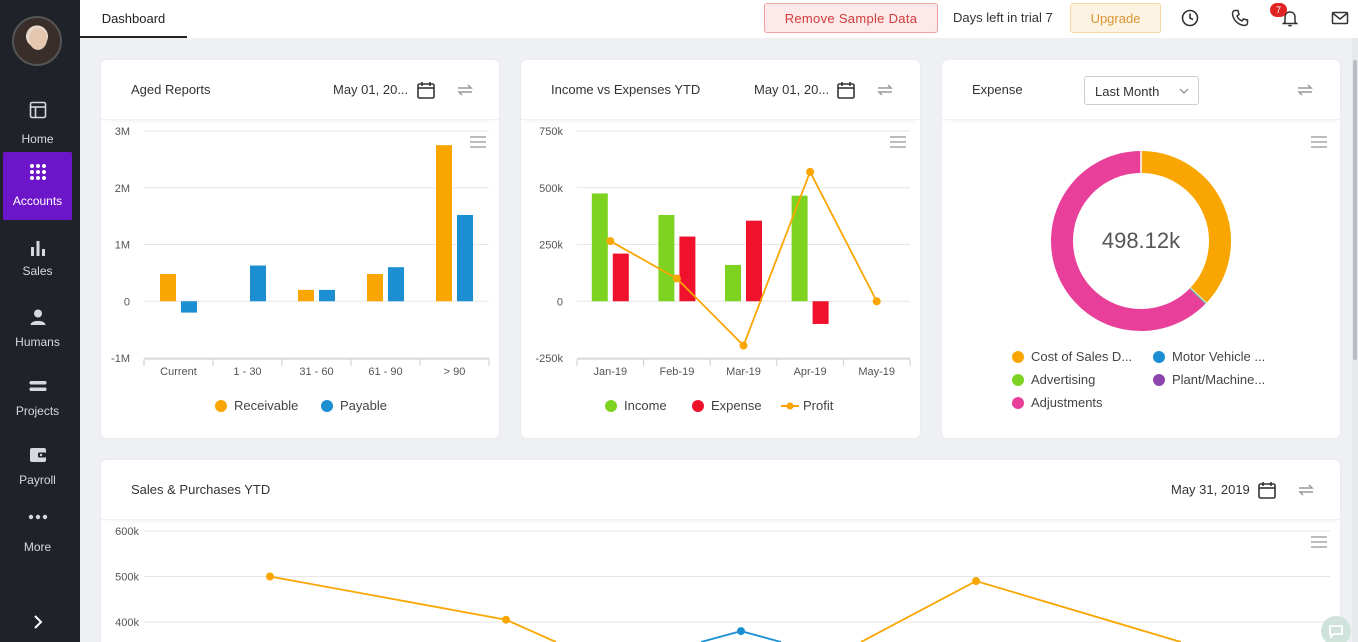 The height and width of the screenshot is (642, 1358). What do you see at coordinates (127, 532) in the screenshot?
I see `y-tick-label: 600k` at bounding box center [127, 532].